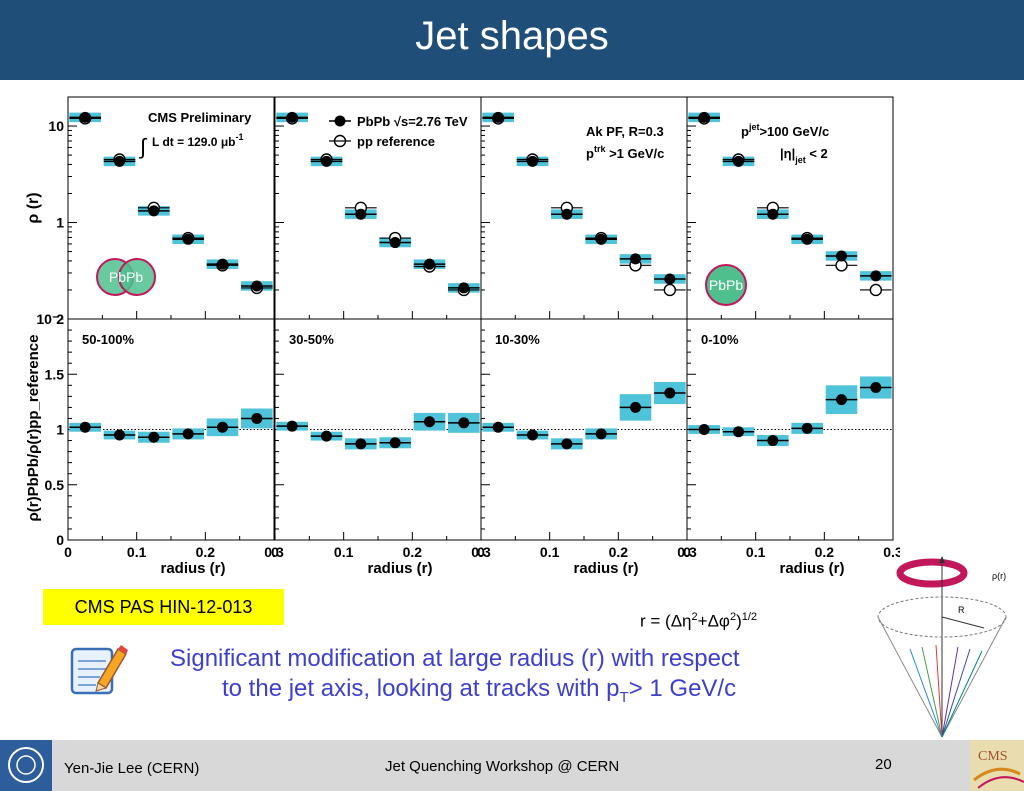 The height and width of the screenshot is (791, 1024). I want to click on bottom-y-tick-label: 2, so click(60, 319).